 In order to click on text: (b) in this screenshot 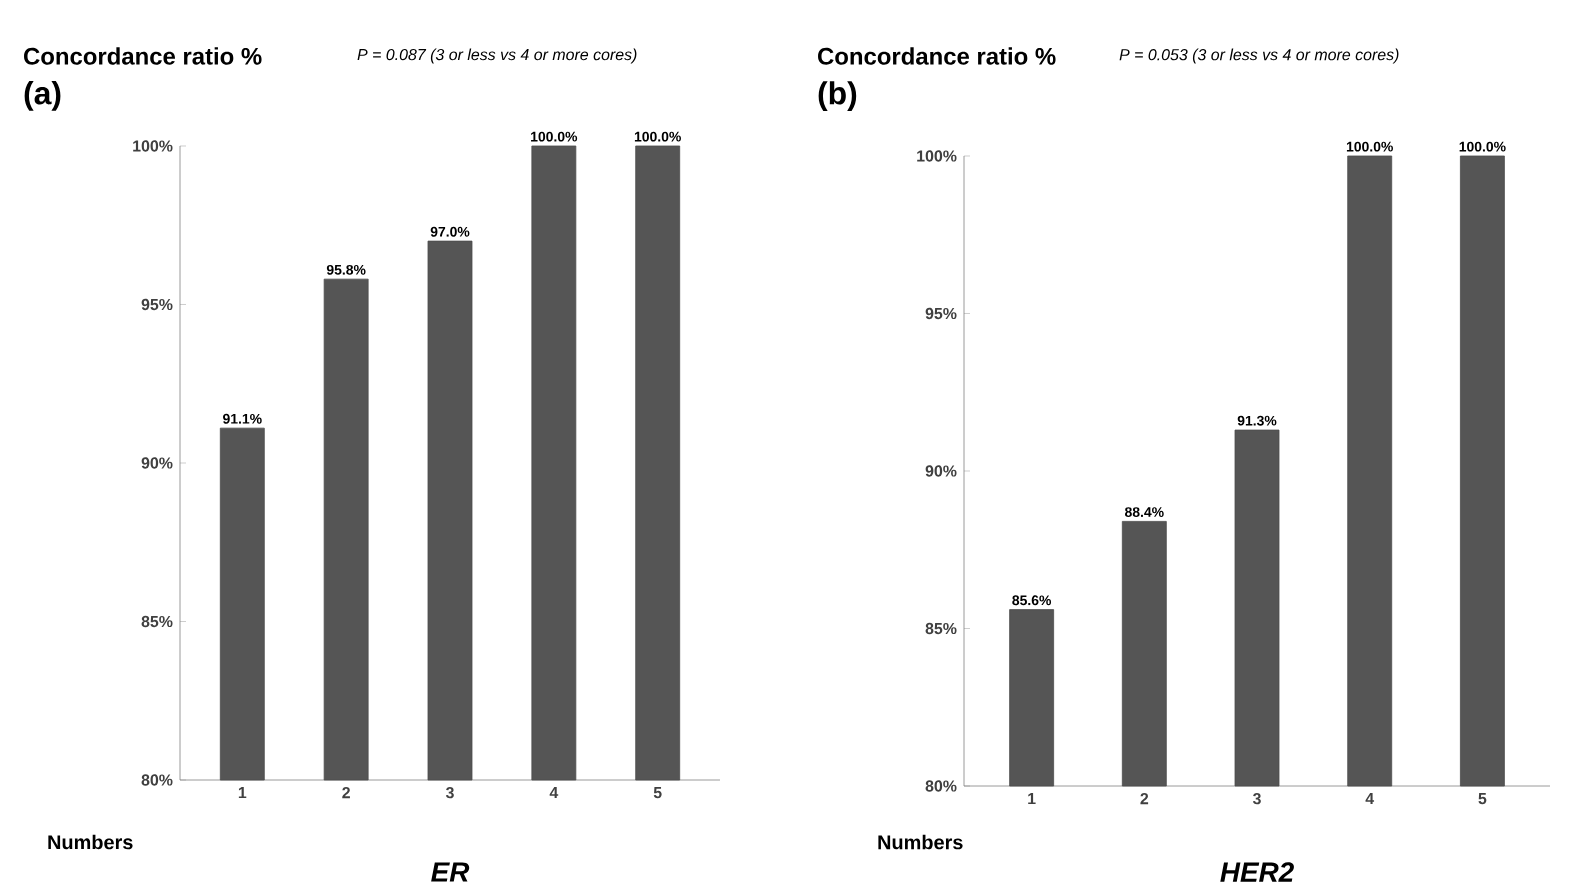, I will do `click(837, 96)`.